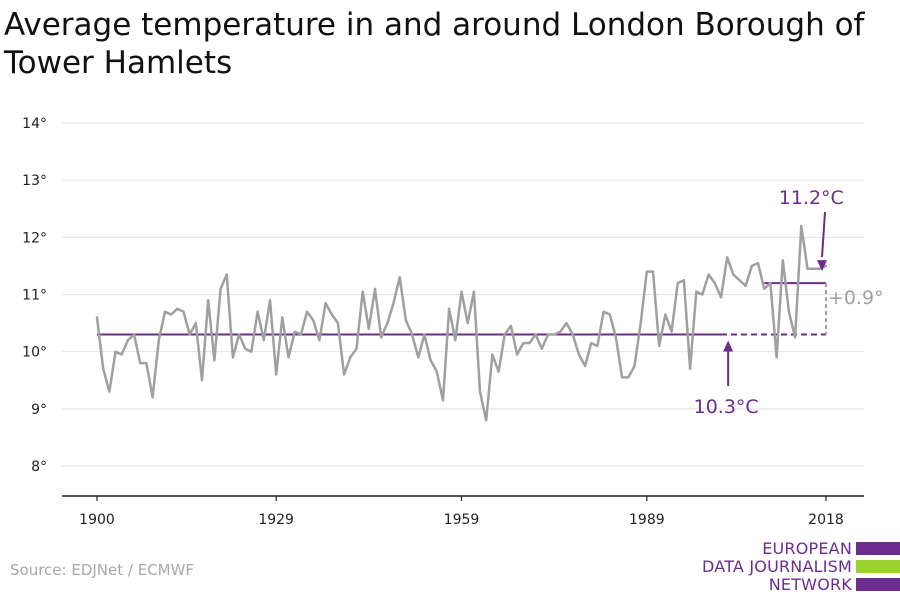 Image resolution: width=900 pixels, height=600 pixels. I want to click on x-tick-label: 2018, so click(826, 520).